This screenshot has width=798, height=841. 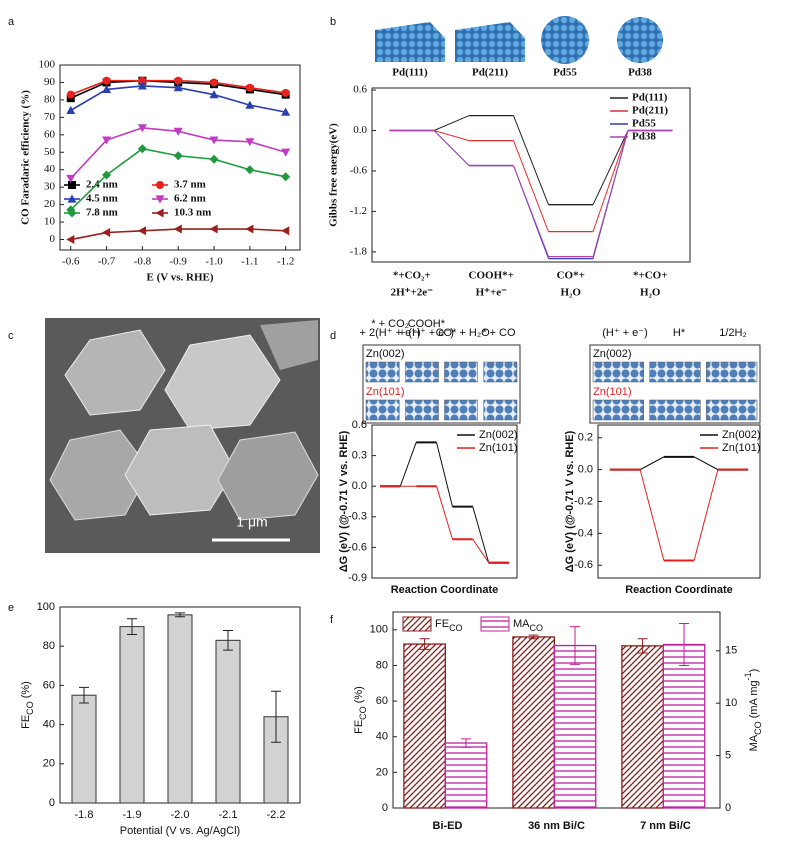 I want to click on y-tick-label: 30, so click(x=50, y=187).